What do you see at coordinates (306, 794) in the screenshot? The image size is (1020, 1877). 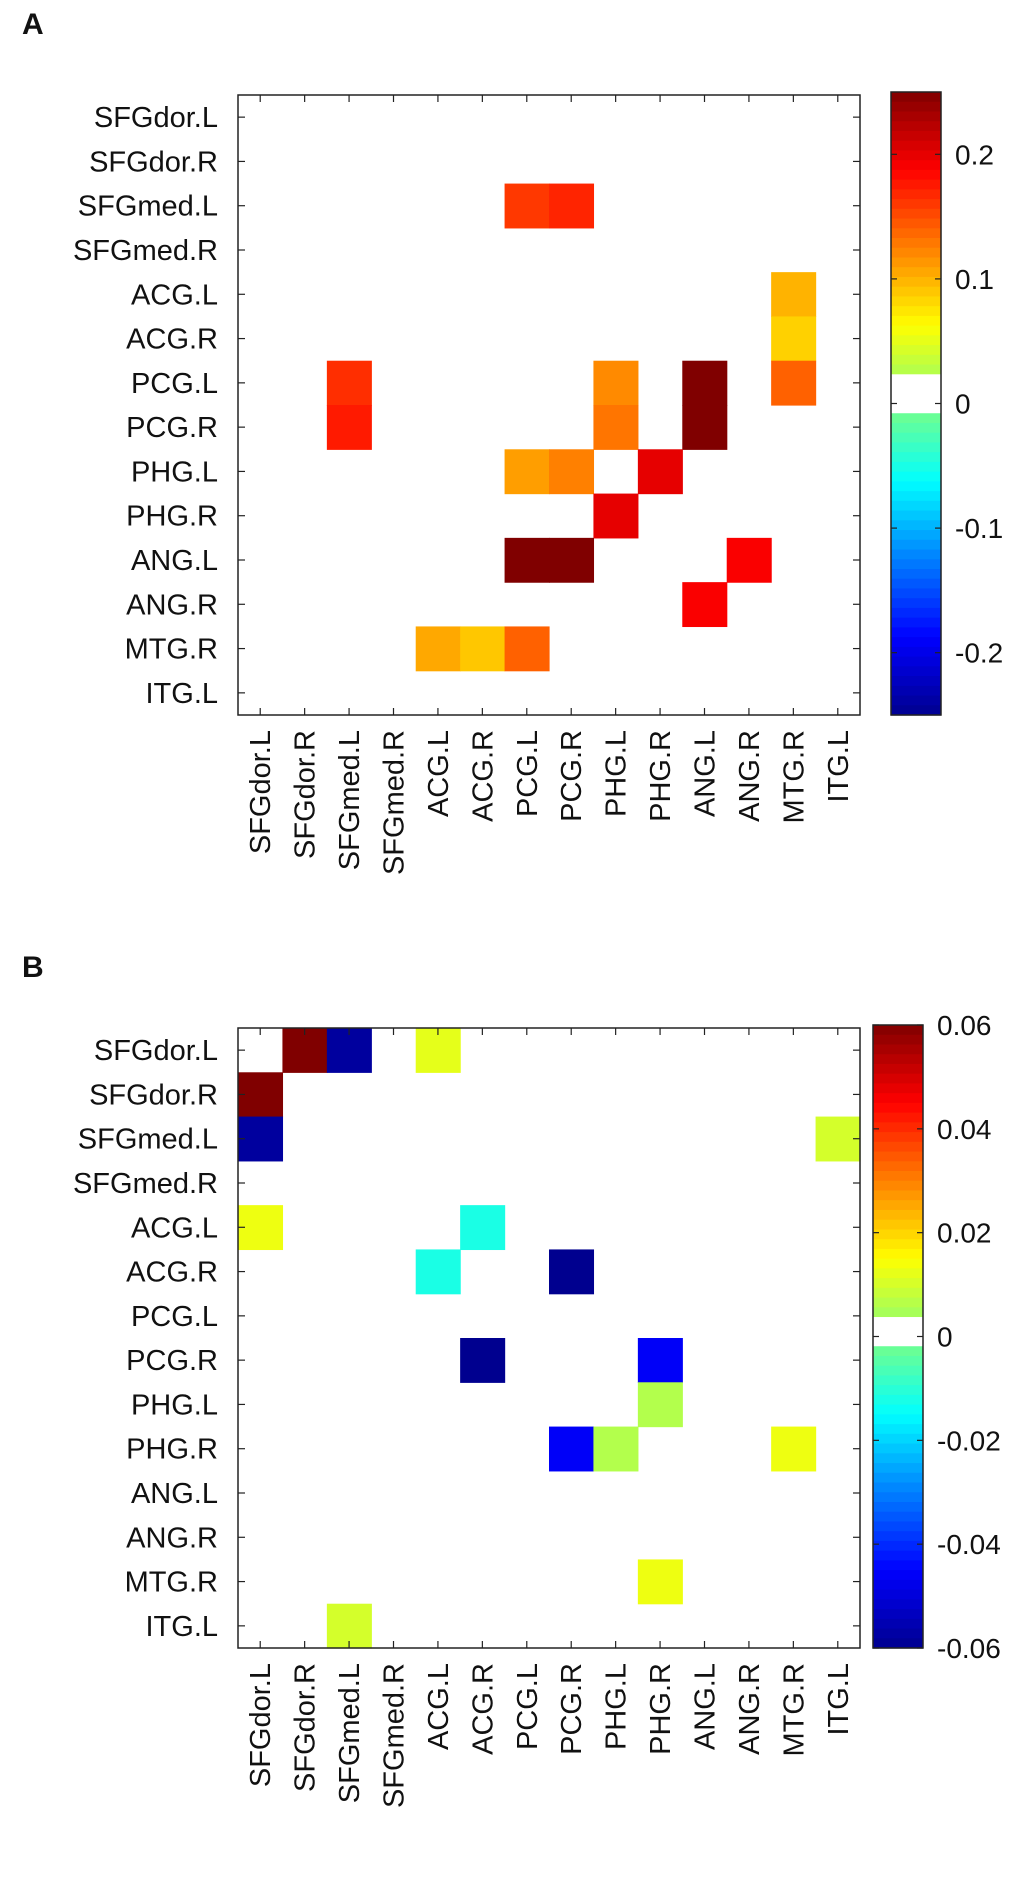 I see `x-tick-label: SFGdor.R` at bounding box center [306, 794].